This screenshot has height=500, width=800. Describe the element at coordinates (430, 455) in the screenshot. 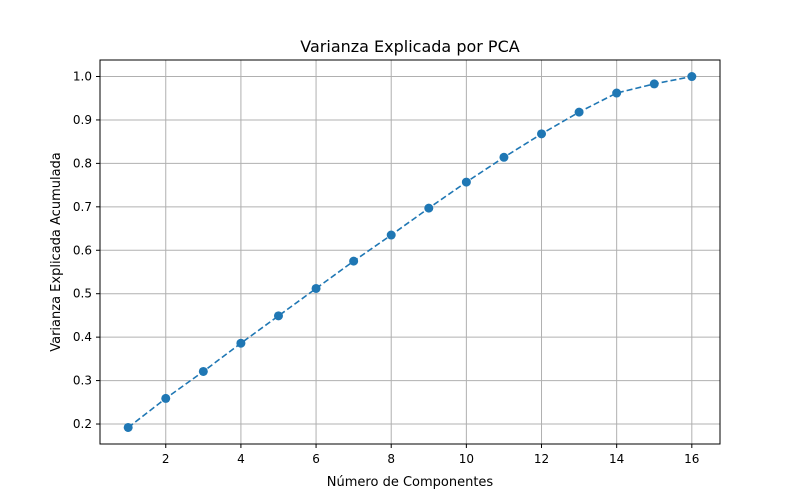

I see `x-axis-ticks: 2 4 6 8 10 12 14 16` at that location.